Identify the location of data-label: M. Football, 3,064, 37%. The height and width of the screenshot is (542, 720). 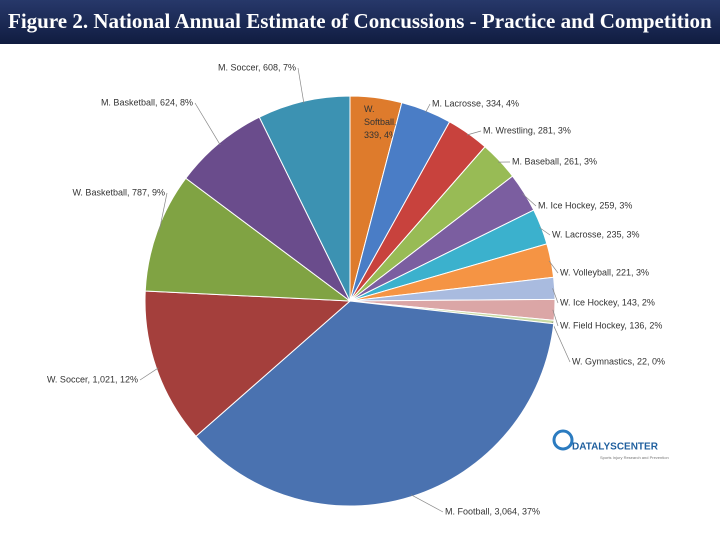
(492, 511).